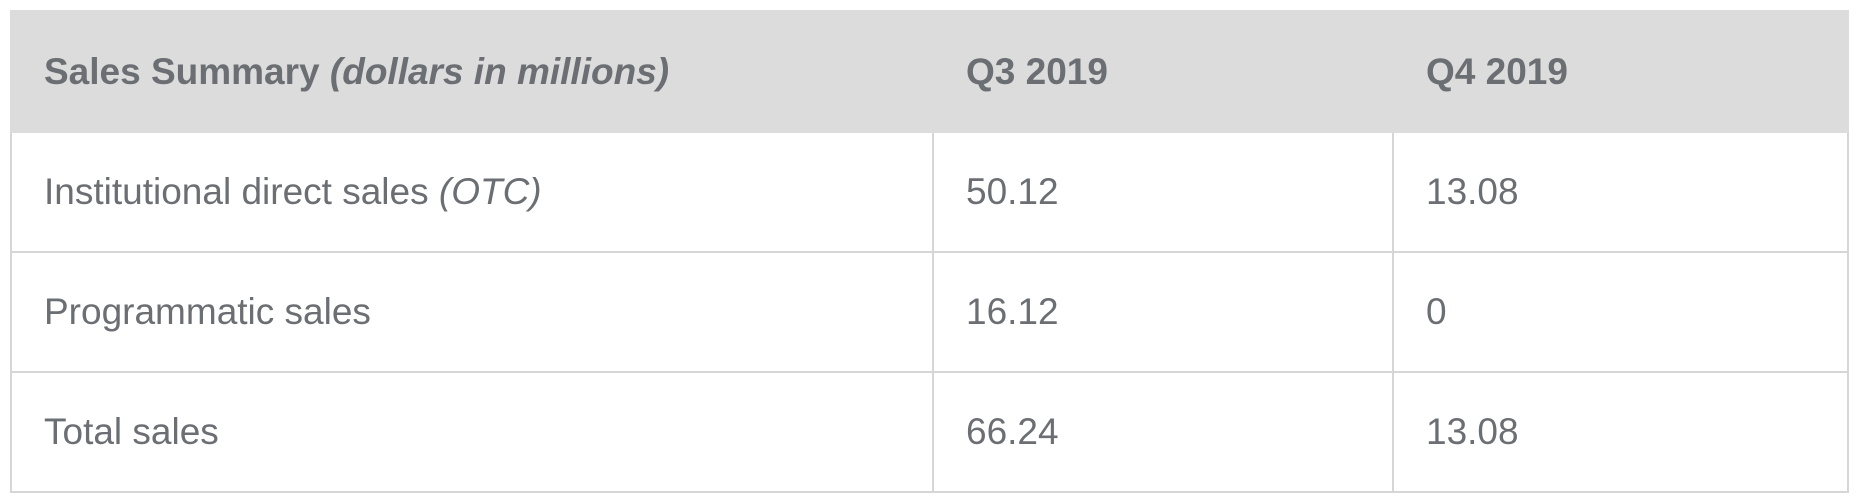 The height and width of the screenshot is (498, 1856). What do you see at coordinates (472, 432) in the screenshot?
I see `row-label-cell: Total sales` at bounding box center [472, 432].